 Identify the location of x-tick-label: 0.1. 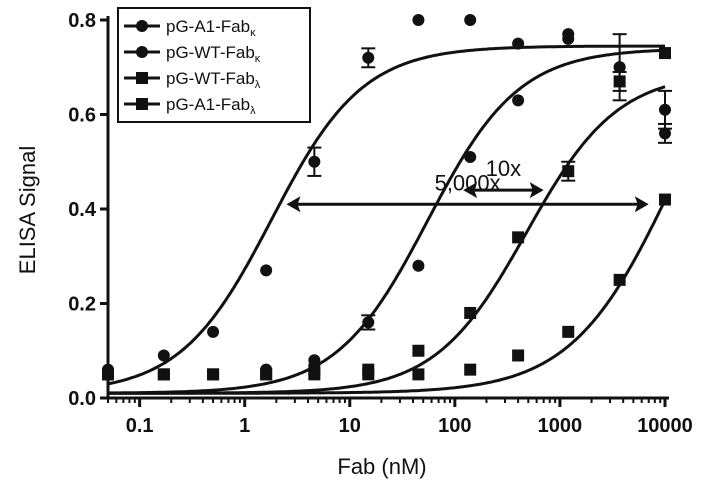
(140, 426).